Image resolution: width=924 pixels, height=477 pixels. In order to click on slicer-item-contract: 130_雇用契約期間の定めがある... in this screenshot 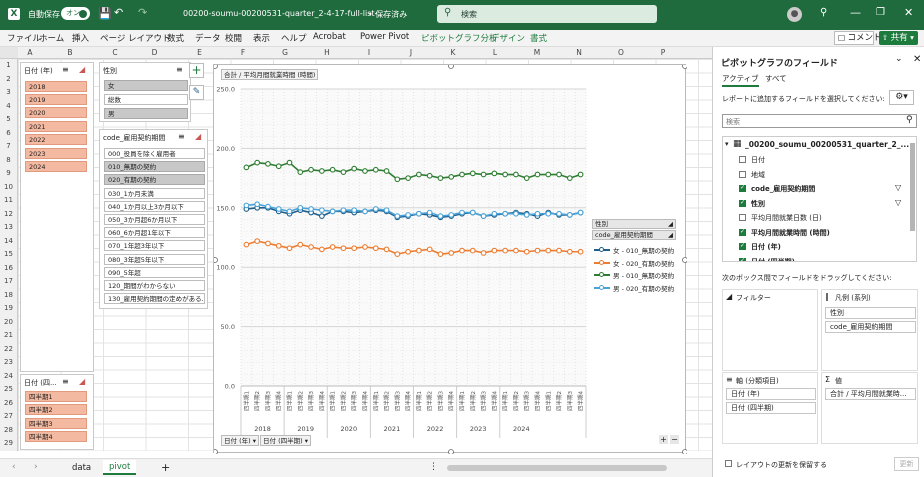, I will do `click(154, 299)`.